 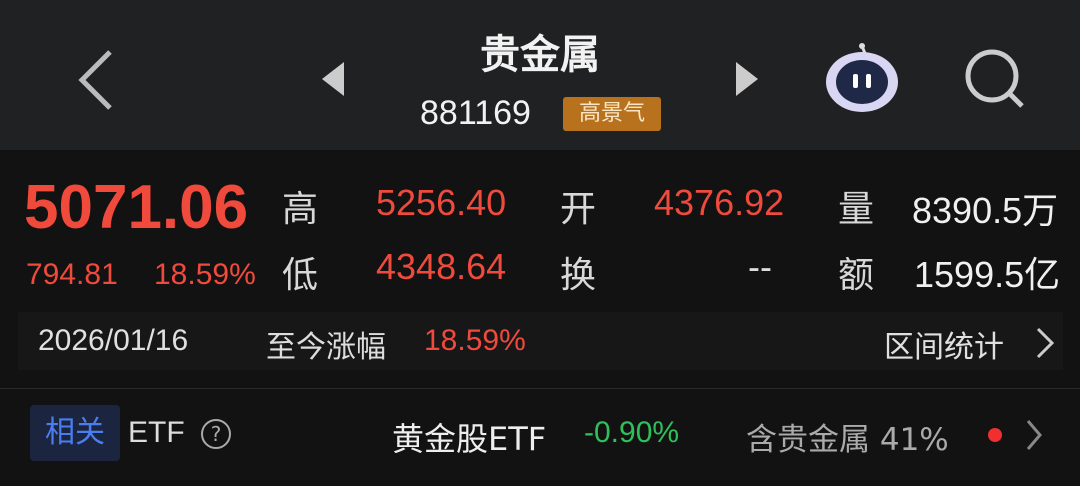 I want to click on turnover-value: --, so click(x=760, y=266).